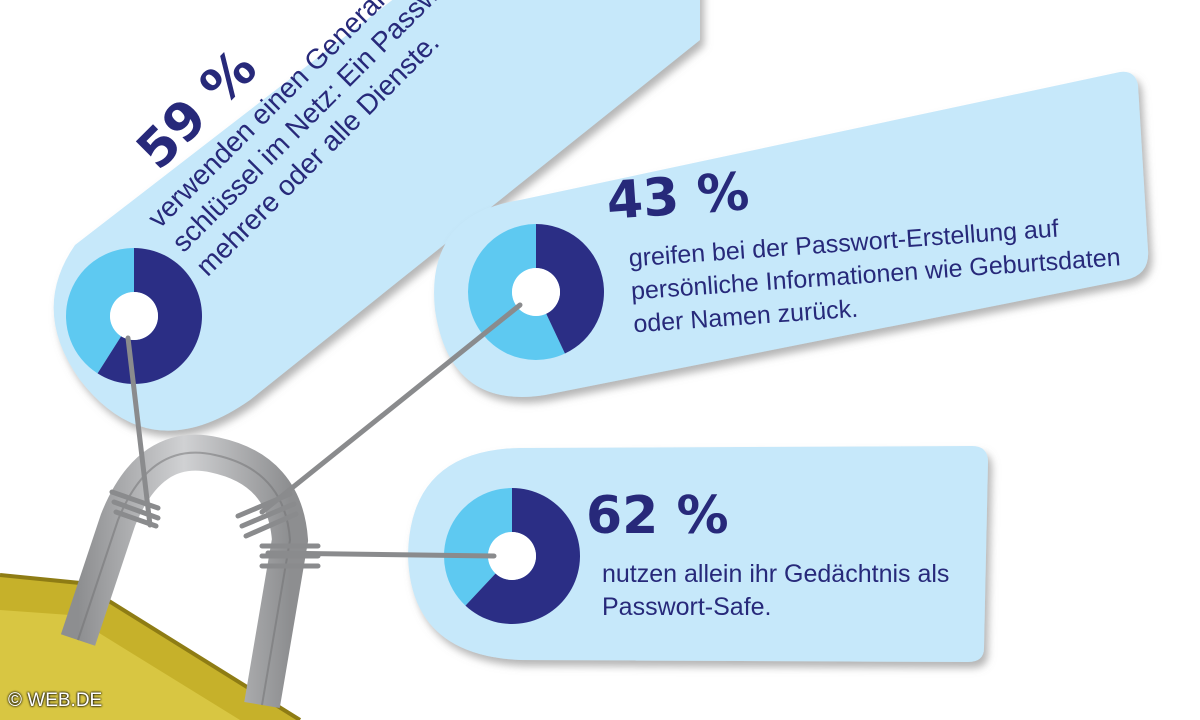 The width and height of the screenshot is (1200, 720). Describe the element at coordinates (55, 700) in the screenshot. I see `copyright-notice: © WEB.DE` at that location.